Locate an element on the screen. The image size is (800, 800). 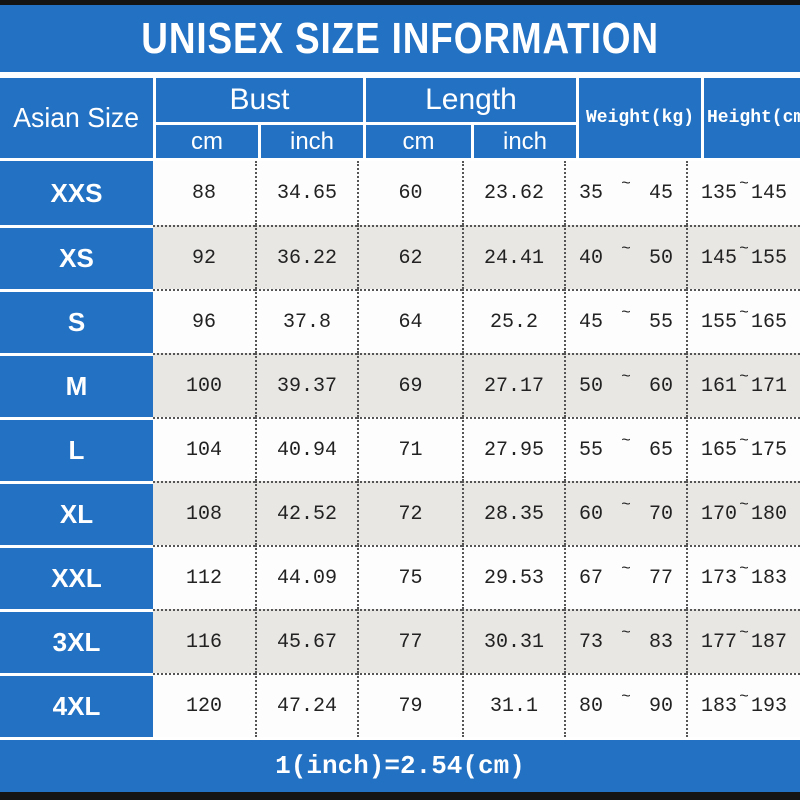
bust-inch-value: 44.09 is located at coordinates (306, 577).